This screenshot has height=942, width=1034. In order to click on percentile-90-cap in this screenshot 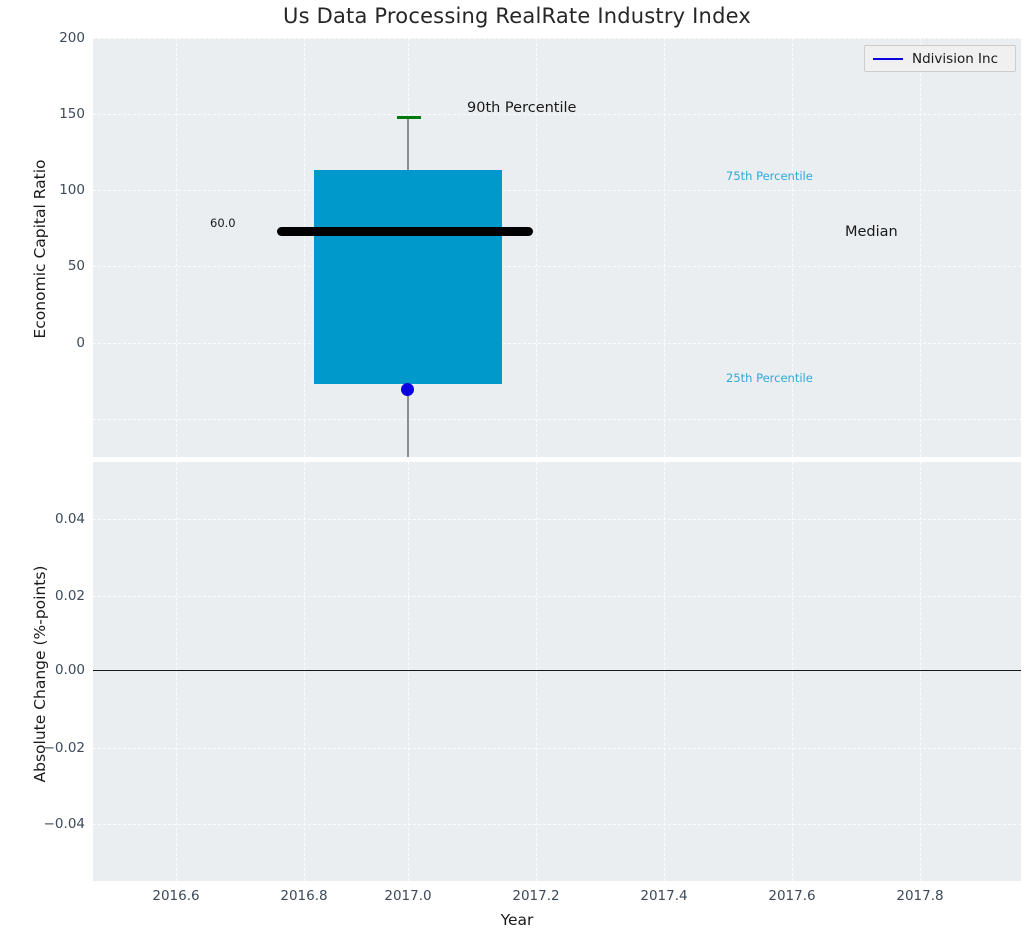, I will do `click(409, 118)`.